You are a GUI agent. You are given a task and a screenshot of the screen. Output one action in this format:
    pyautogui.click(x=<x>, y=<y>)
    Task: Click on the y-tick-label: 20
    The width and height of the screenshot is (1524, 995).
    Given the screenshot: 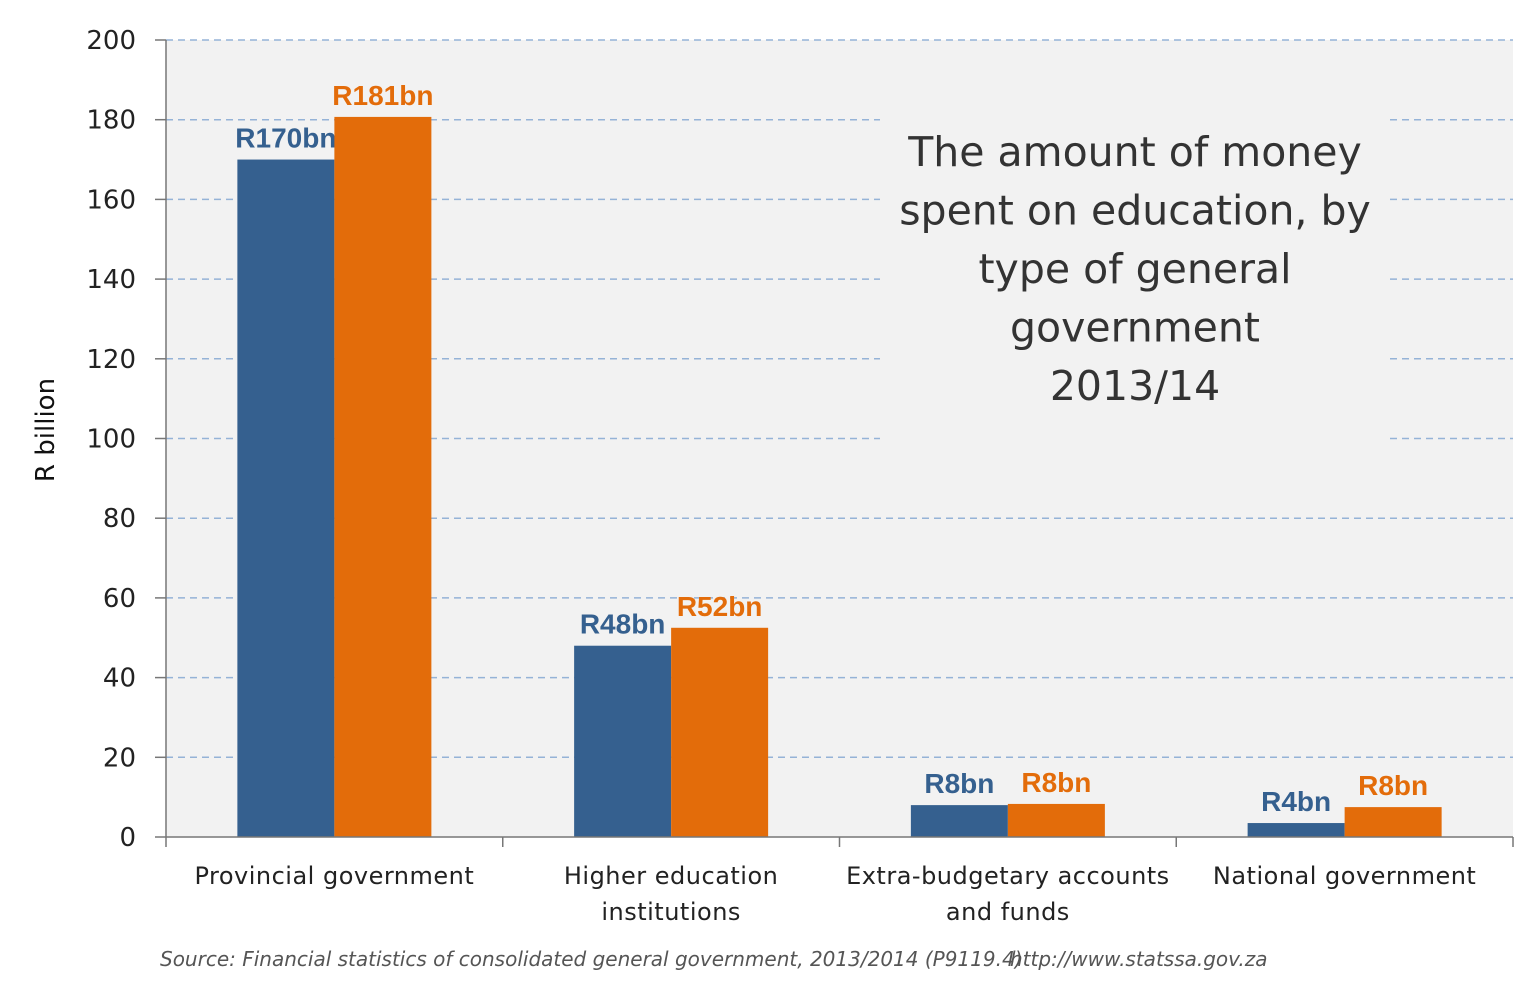 What is the action you would take?
    pyautogui.click(x=119, y=758)
    